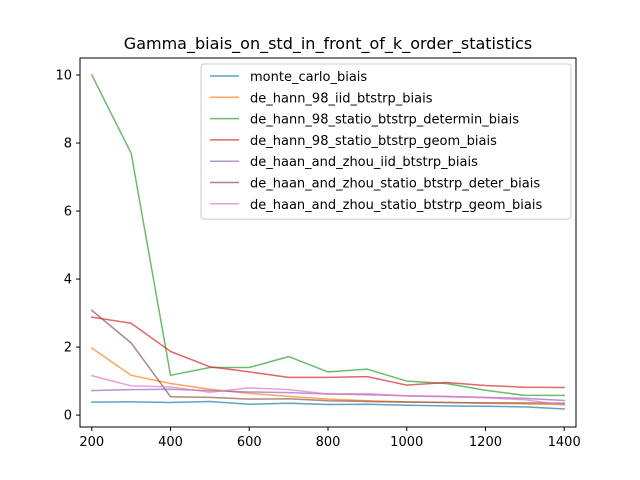 The height and width of the screenshot is (480, 640). What do you see at coordinates (170, 442) in the screenshot?
I see `x-tick-label: 400` at bounding box center [170, 442].